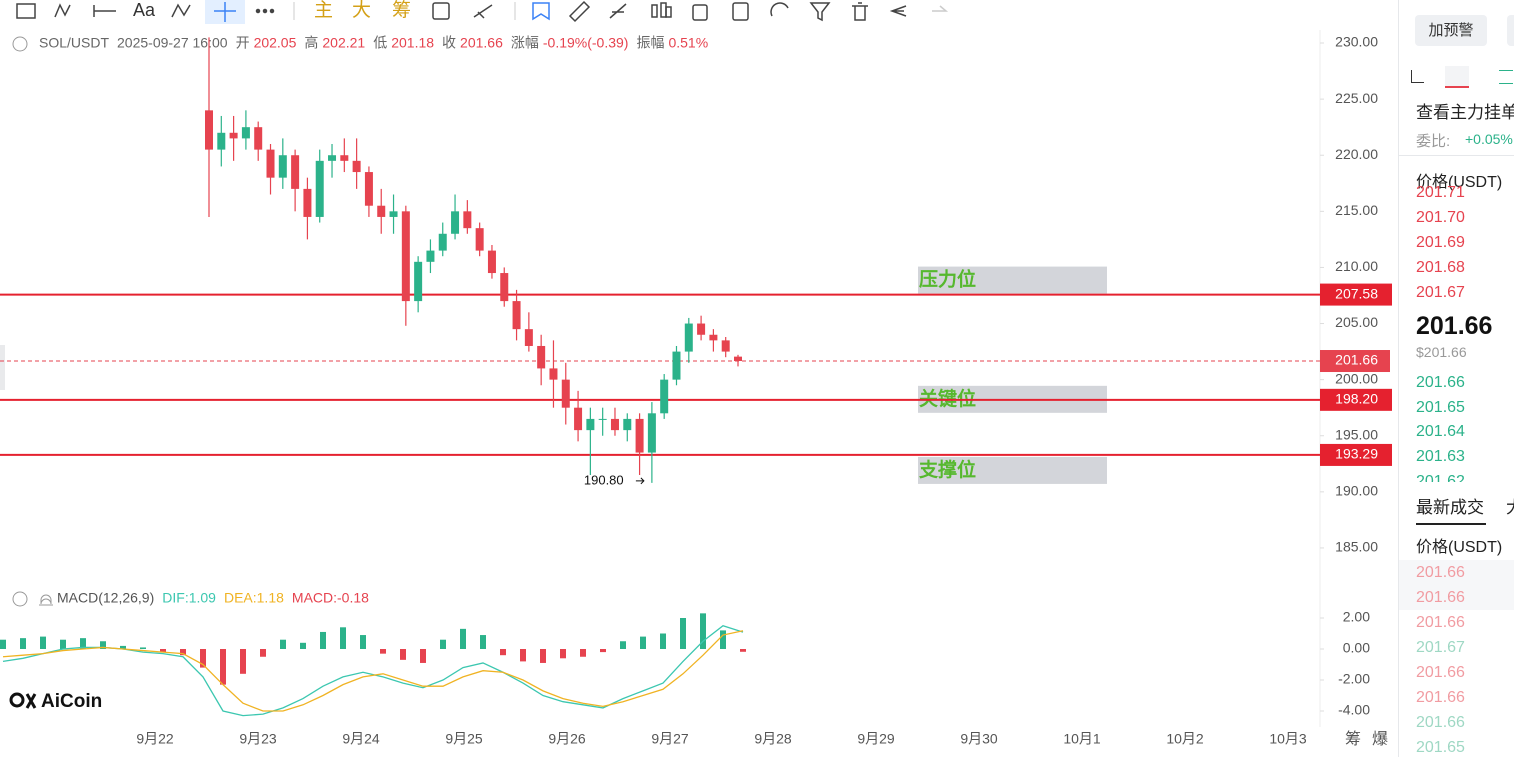 This screenshot has width=1514, height=757. I want to click on header-text: 201.66, so click(481, 43).